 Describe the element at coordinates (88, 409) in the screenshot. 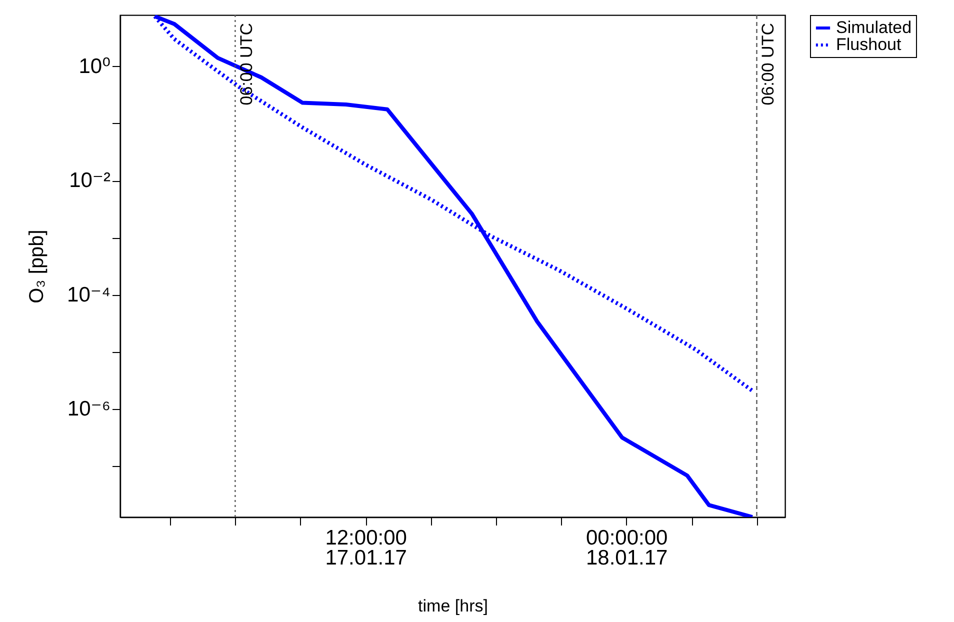

I see `y-tick-label: 10⁻⁶` at that location.